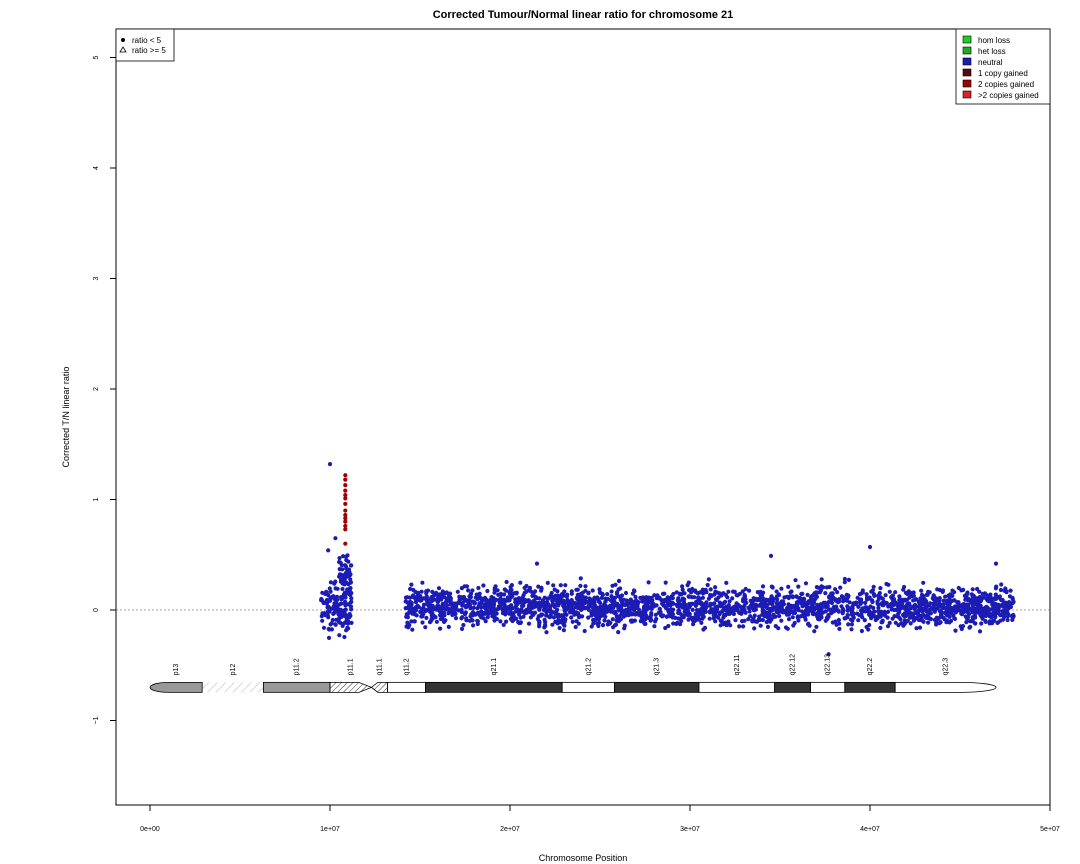 Image resolution: width=1080 pixels, height=864 pixels. What do you see at coordinates (600, 818) in the screenshot?
I see `x-axis: 0e+00 1e+07 2e+07 3e+07 4e+07 5e+07` at bounding box center [600, 818].